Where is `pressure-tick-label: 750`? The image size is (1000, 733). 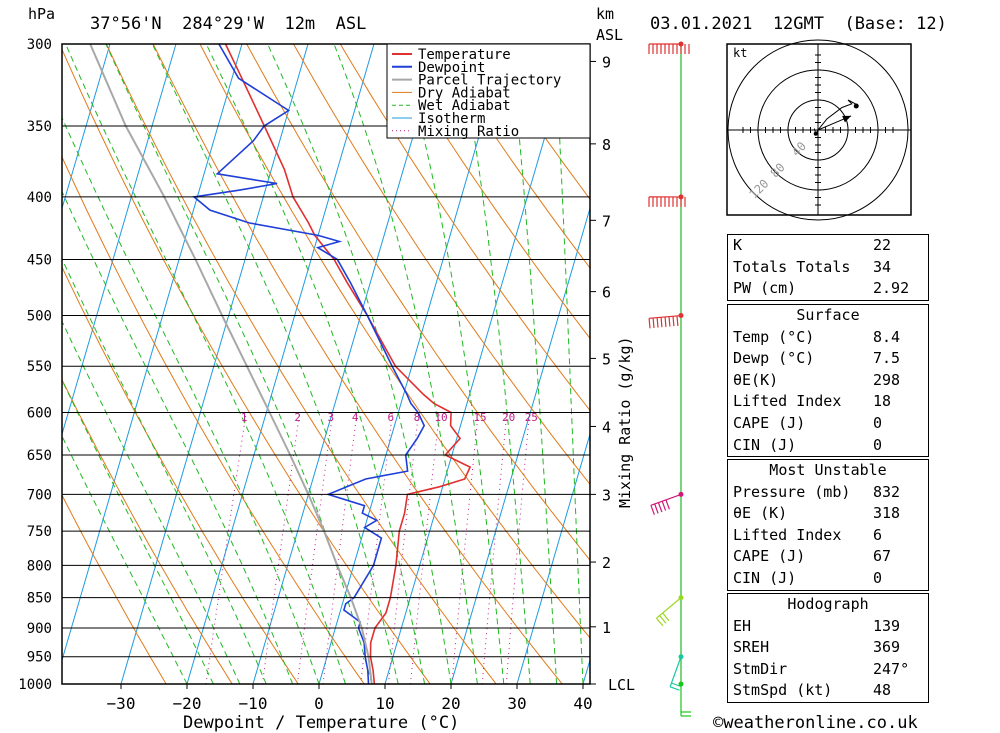 pressure-tick-label: 750 is located at coordinates (39, 532).